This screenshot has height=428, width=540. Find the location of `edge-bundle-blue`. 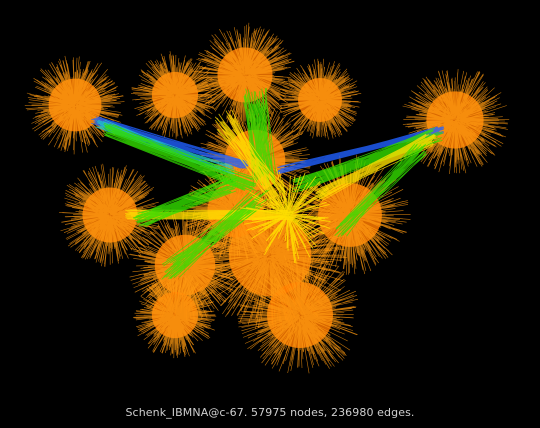

edge-bundle-blue is located at coordinates (360, 150).